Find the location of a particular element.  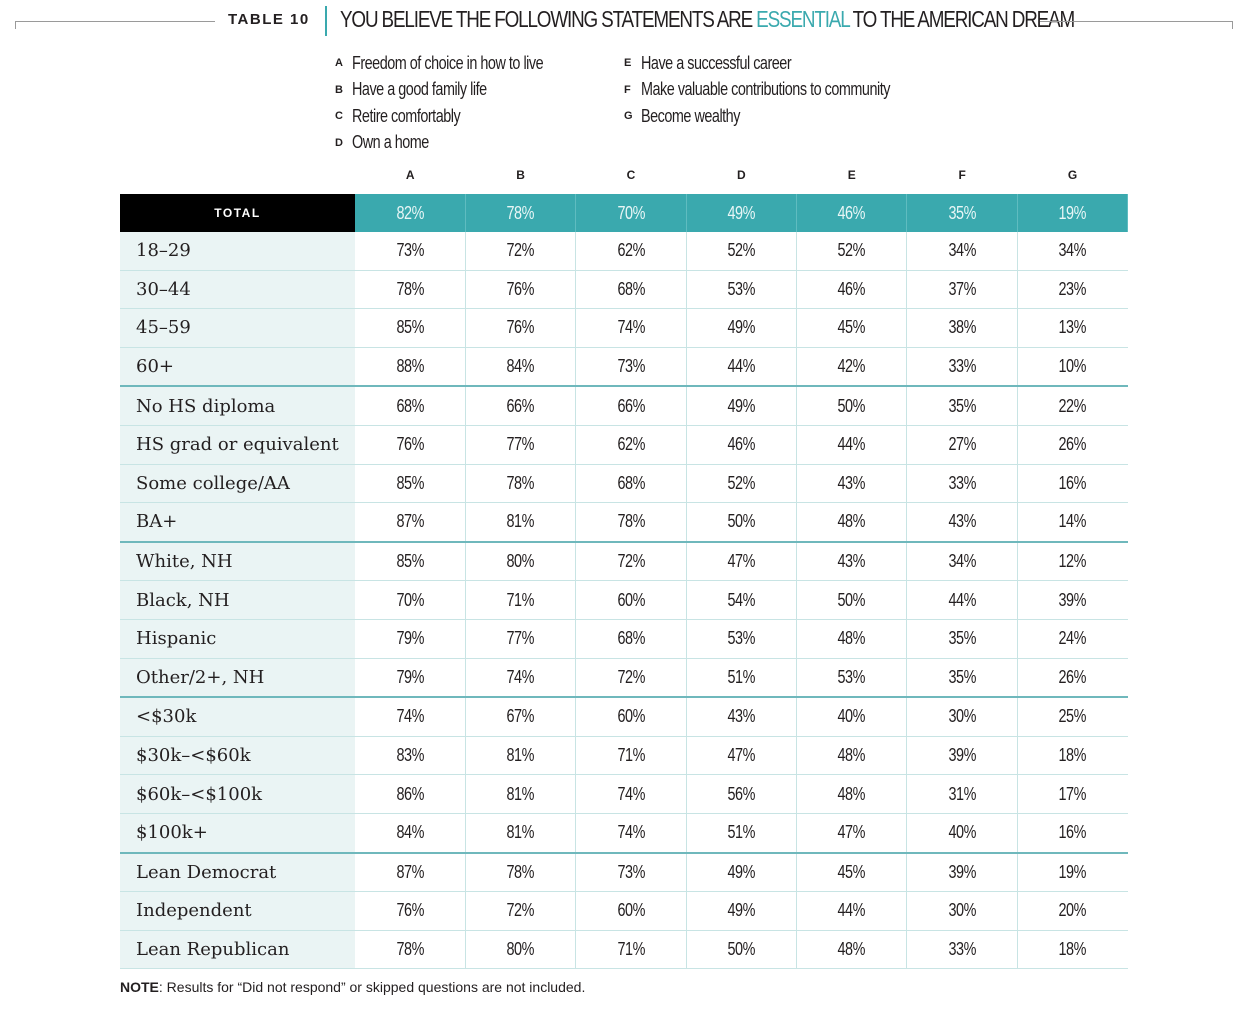

table-row: 18–29 73% 72% 62% 52% 52% 34% 34% is located at coordinates (624, 251).